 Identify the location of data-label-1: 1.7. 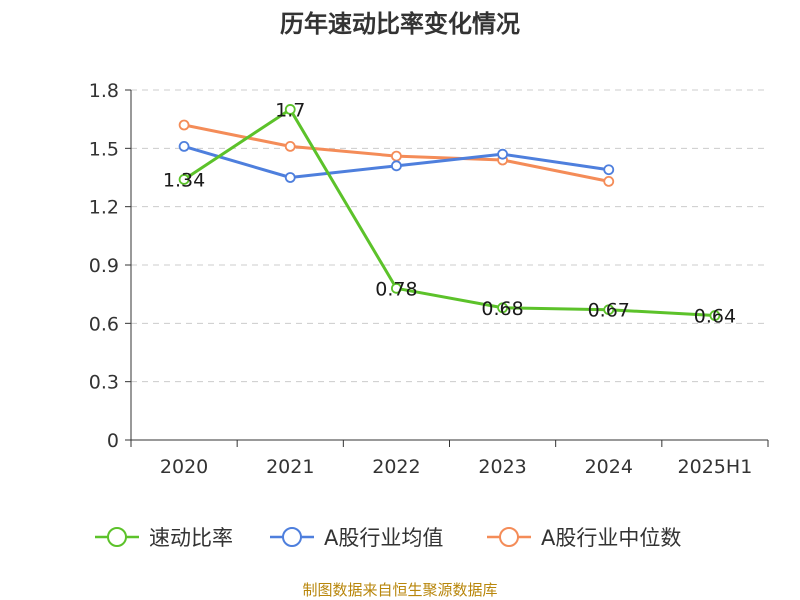
(290, 110).